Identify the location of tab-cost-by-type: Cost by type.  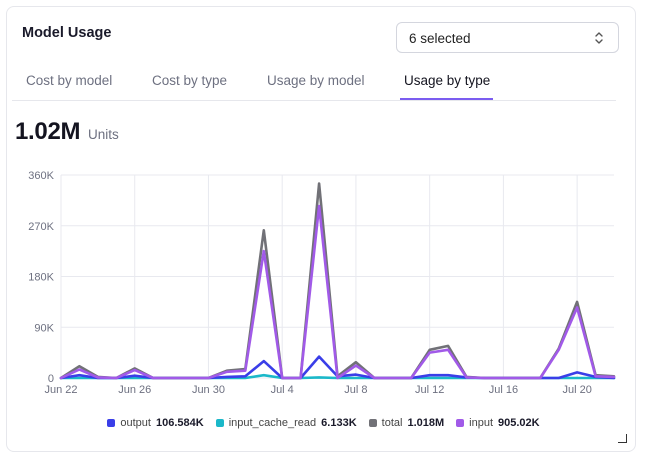
(190, 80).